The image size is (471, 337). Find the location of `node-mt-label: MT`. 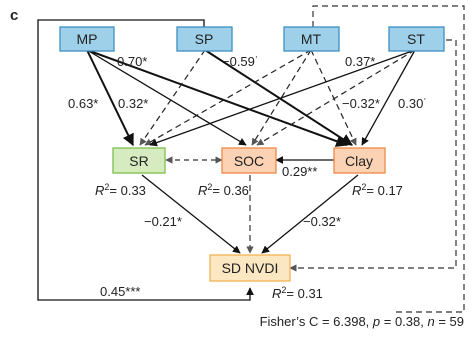

node-mt-label: MT is located at coordinates (311, 39).